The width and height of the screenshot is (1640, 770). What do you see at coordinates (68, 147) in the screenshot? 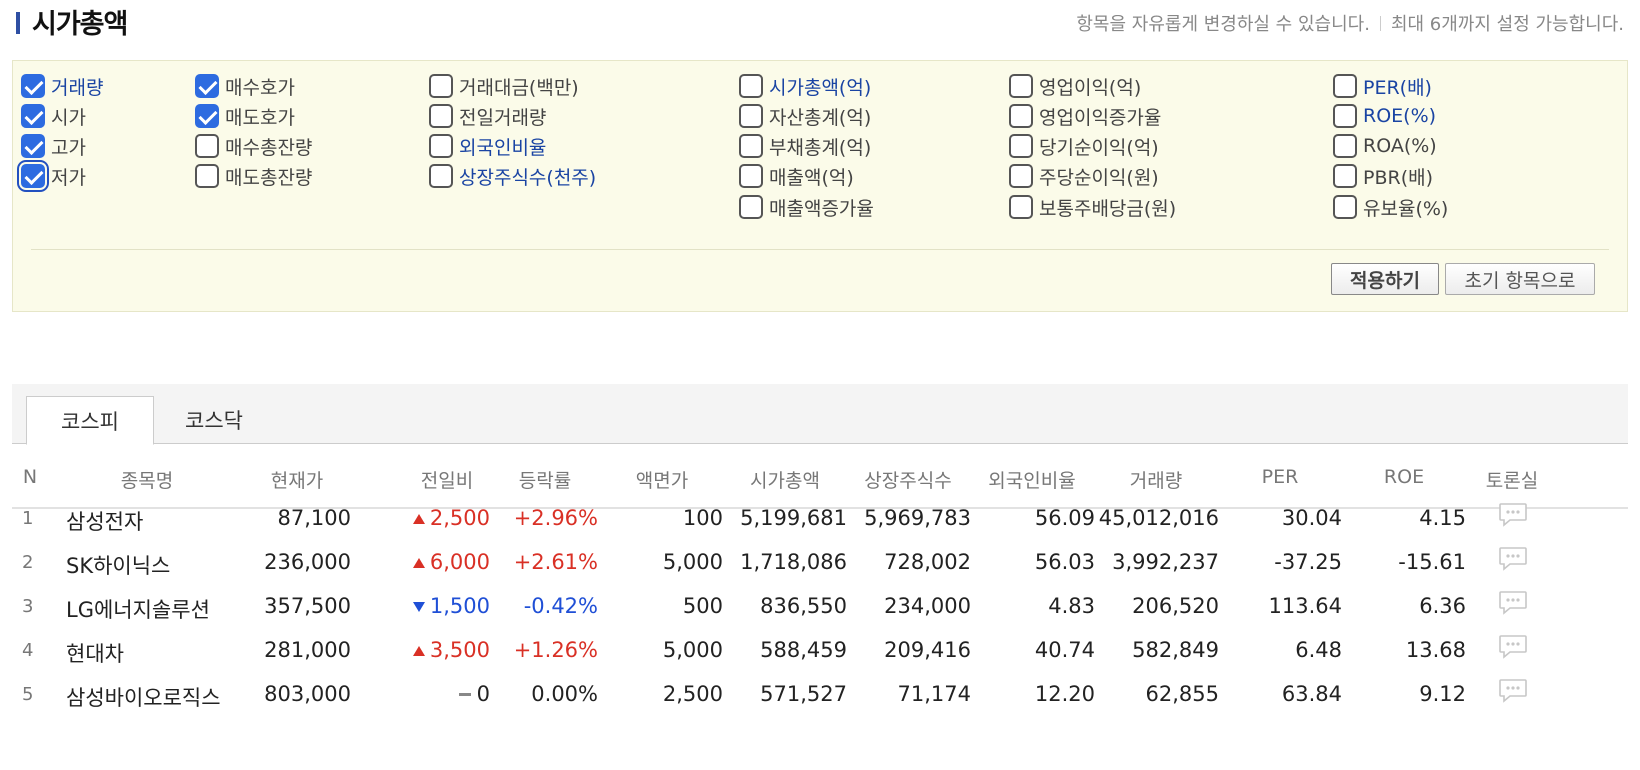
I see `option-label: 고가` at bounding box center [68, 147].